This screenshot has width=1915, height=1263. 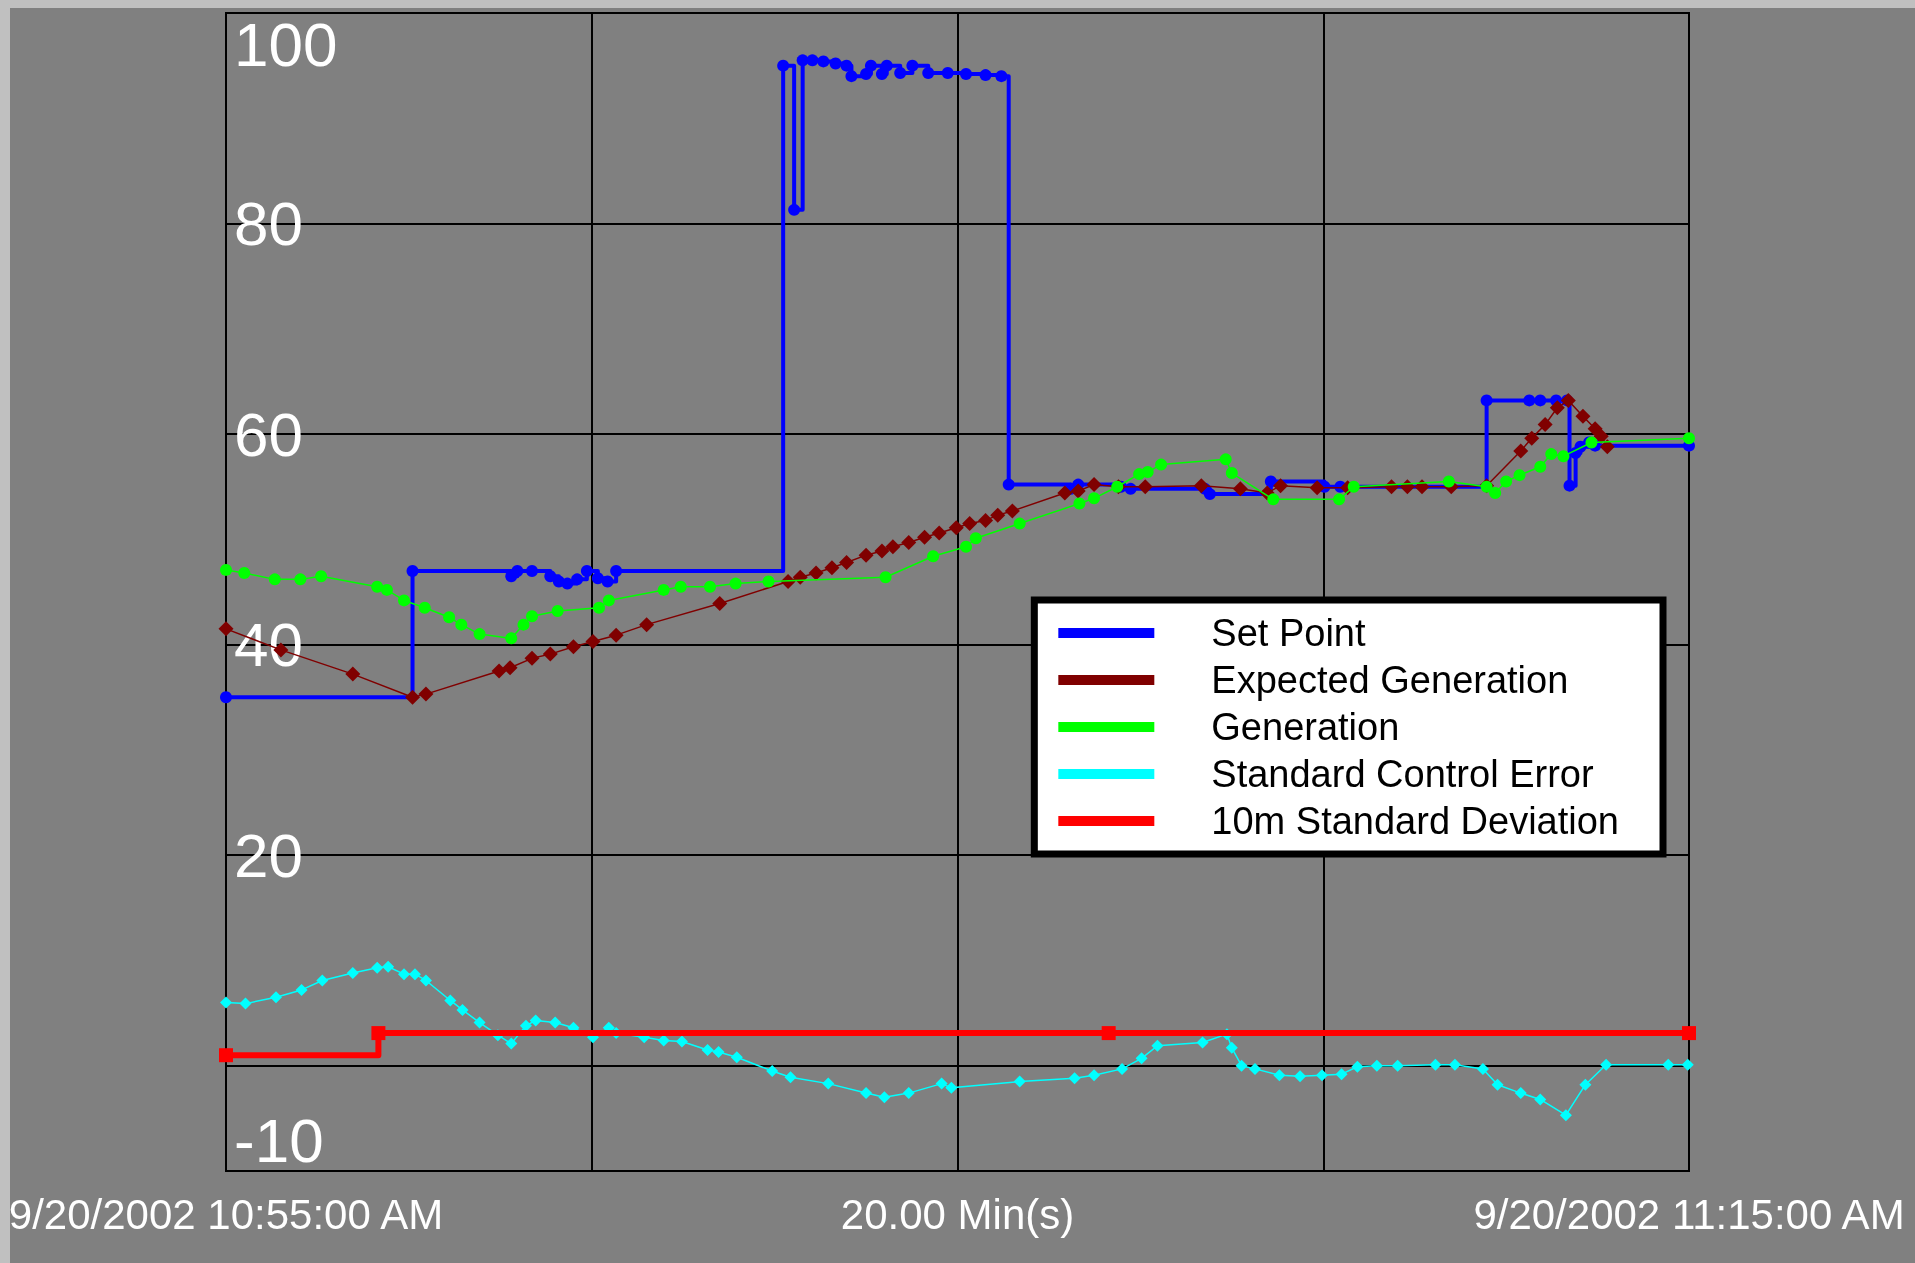 I want to click on legend-label: Expected Generation, so click(x=1390, y=680).